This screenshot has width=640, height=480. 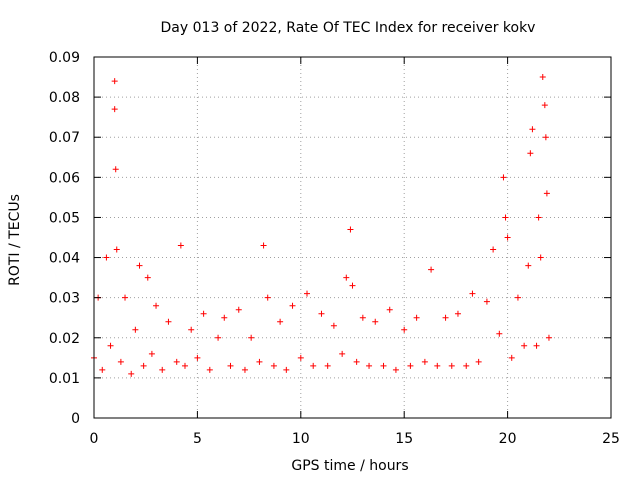 What do you see at coordinates (349, 466) in the screenshot?
I see `x-axis-label: GPS time / hours` at bounding box center [349, 466].